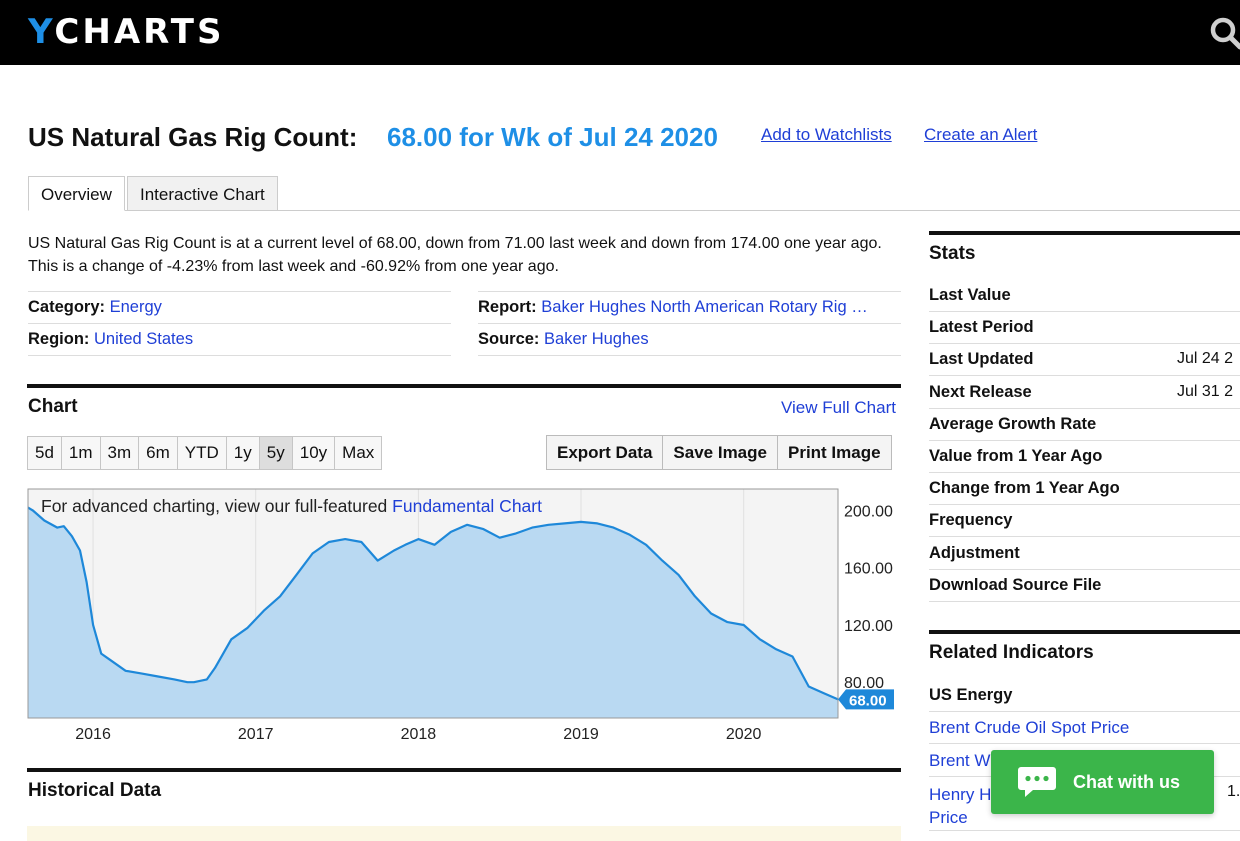  What do you see at coordinates (1024, 488) in the screenshot?
I see `stat-label: Change from 1 Year Ago` at bounding box center [1024, 488].